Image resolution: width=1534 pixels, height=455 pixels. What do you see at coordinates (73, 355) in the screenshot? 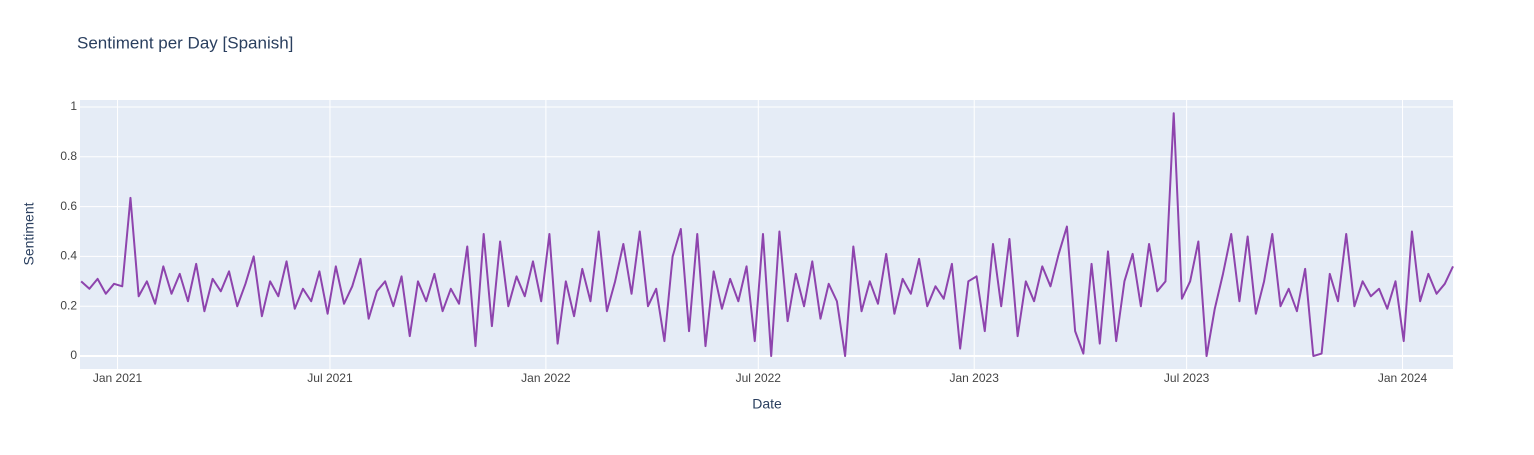
I see `y-tick-label: 0` at bounding box center [73, 355].